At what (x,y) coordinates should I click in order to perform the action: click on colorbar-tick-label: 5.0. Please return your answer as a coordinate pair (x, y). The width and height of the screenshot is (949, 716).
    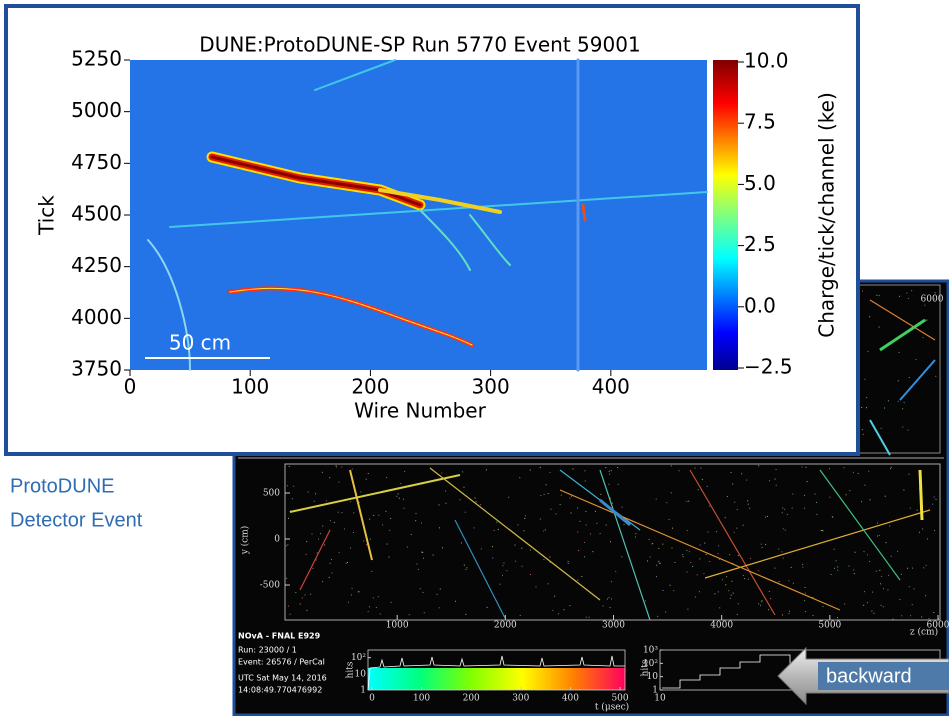
    Looking at the image, I should click on (760, 183).